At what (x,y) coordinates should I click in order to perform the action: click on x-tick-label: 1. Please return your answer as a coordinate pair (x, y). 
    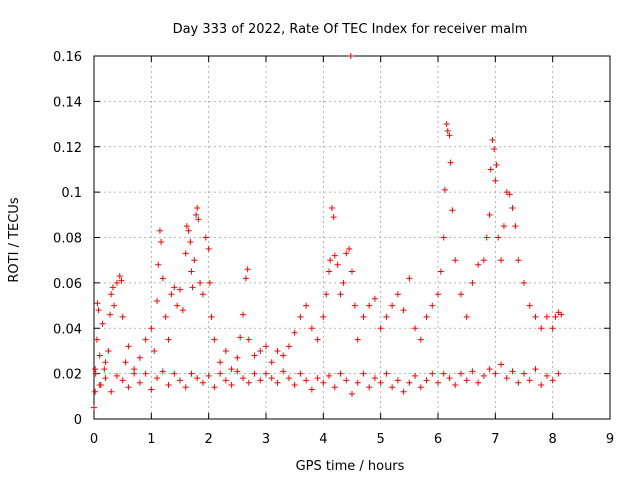
    Looking at the image, I should click on (151, 439).